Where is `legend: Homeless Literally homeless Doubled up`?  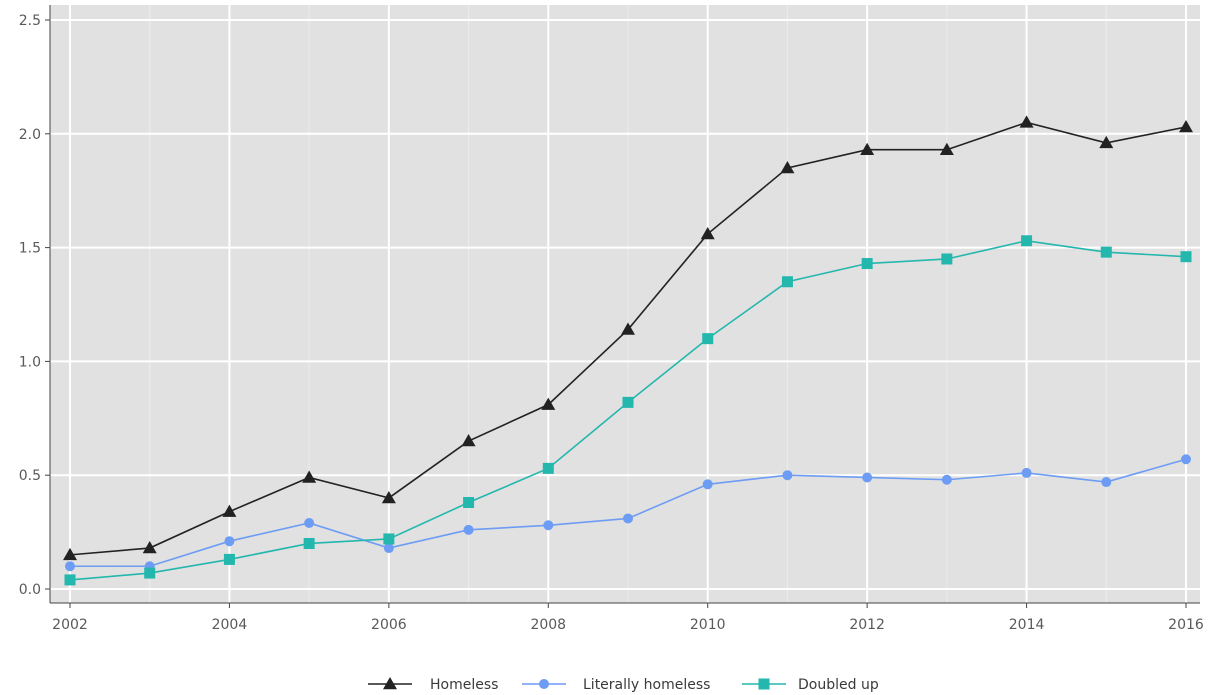 legend: Homeless Literally homeless Doubled up is located at coordinates (623, 685).